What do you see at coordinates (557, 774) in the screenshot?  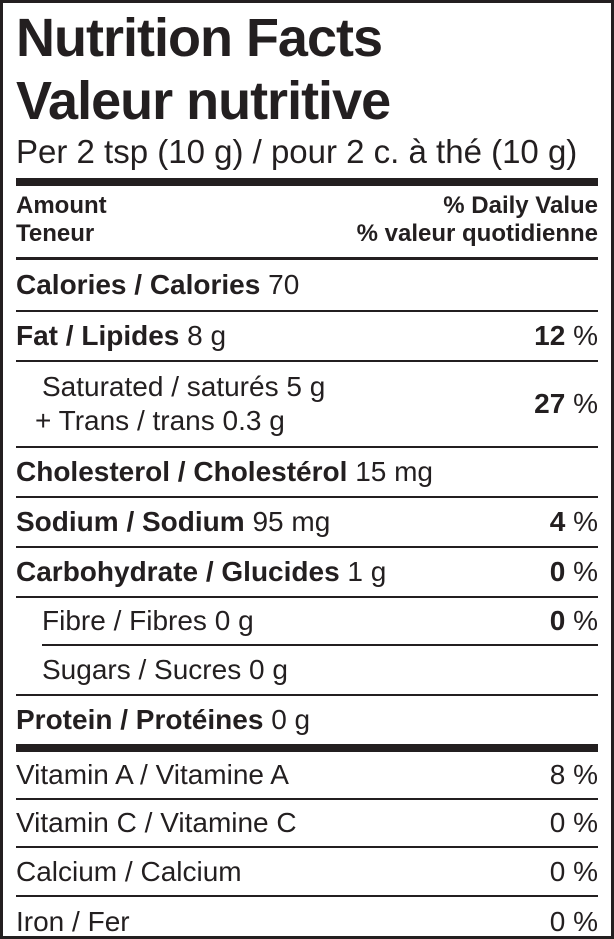 I see `vitamin-a-dv-number: 8` at bounding box center [557, 774].